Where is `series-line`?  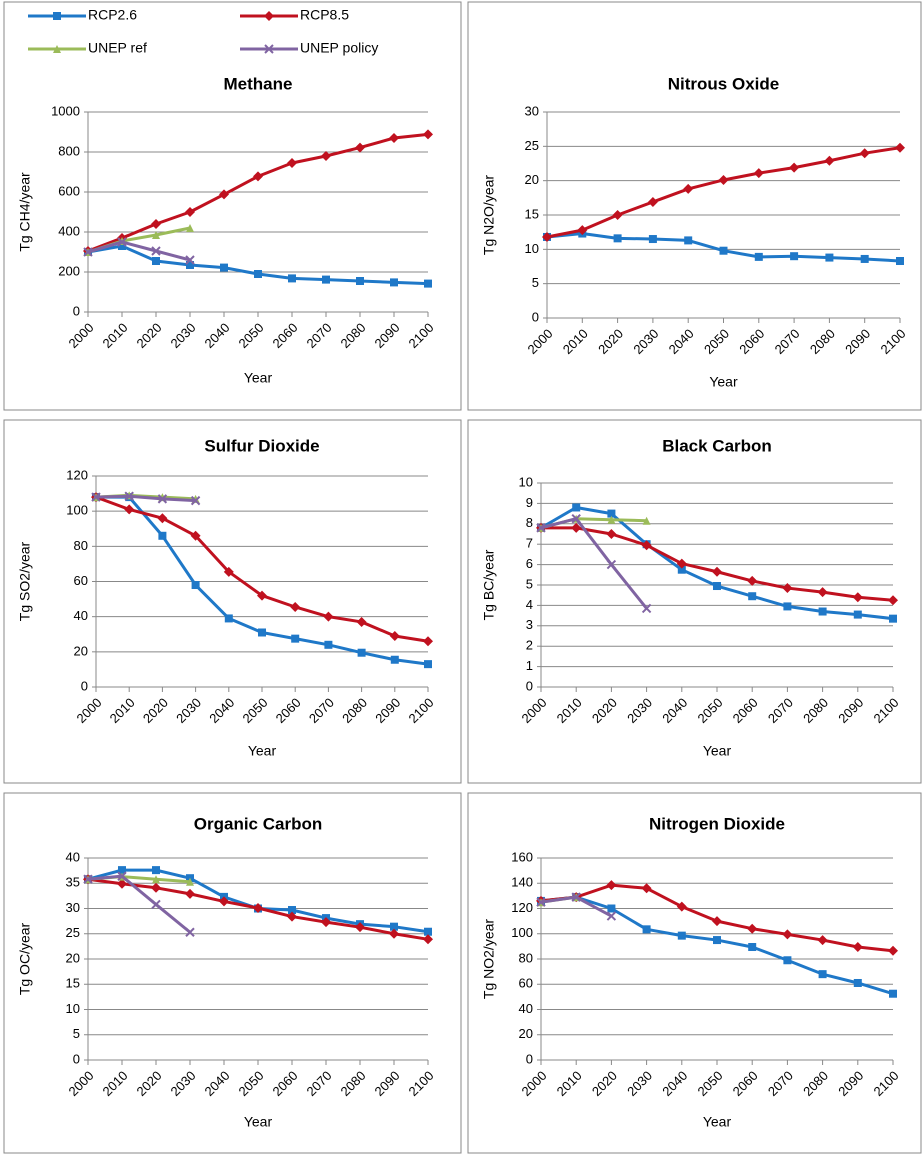 series-line is located at coordinates (717, 945).